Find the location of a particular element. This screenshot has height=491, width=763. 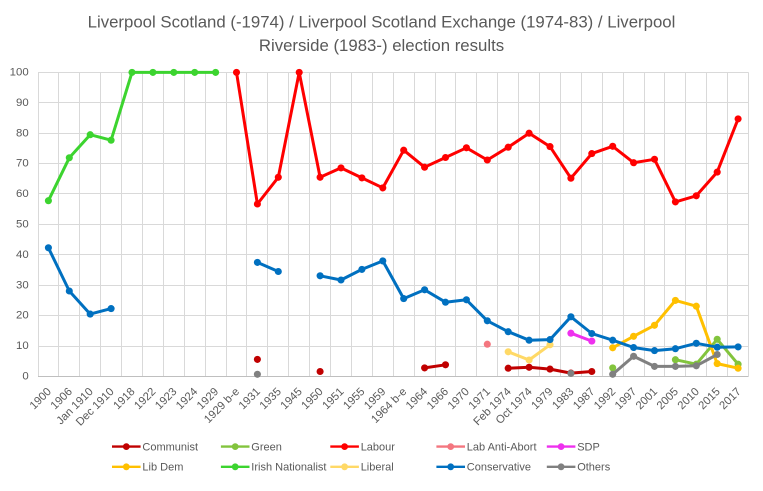

svg-text: Conservative is located at coordinates (499, 468).